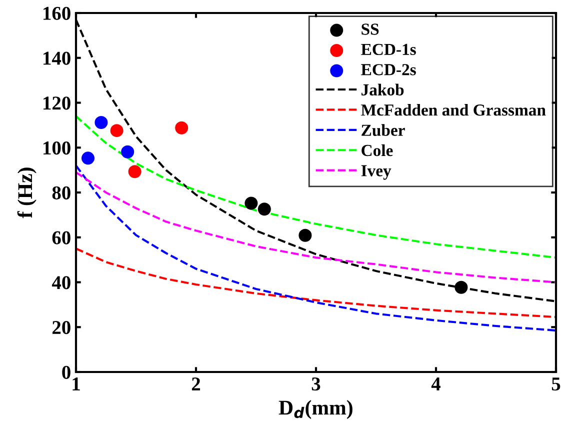 This screenshot has height=441, width=561. What do you see at coordinates (66, 372) in the screenshot?
I see `y-tick-label: 0` at bounding box center [66, 372].